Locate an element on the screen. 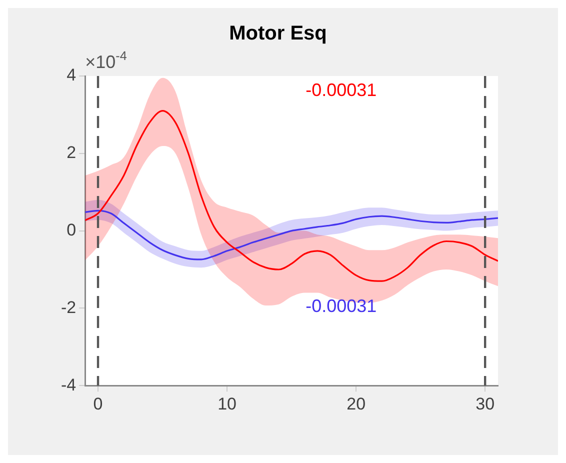  x-tick-label: 10 is located at coordinates (227, 404).